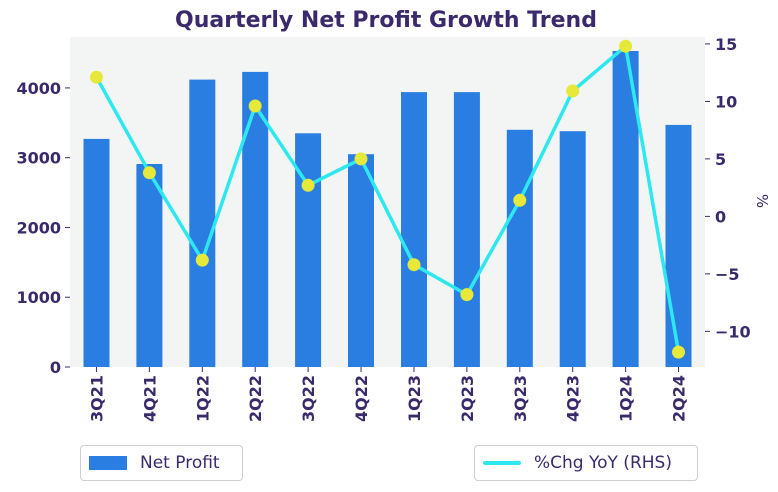 This screenshot has width=778, height=492. What do you see at coordinates (679, 398) in the screenshot?
I see `x-tick-label: 2Q24` at bounding box center [679, 398].